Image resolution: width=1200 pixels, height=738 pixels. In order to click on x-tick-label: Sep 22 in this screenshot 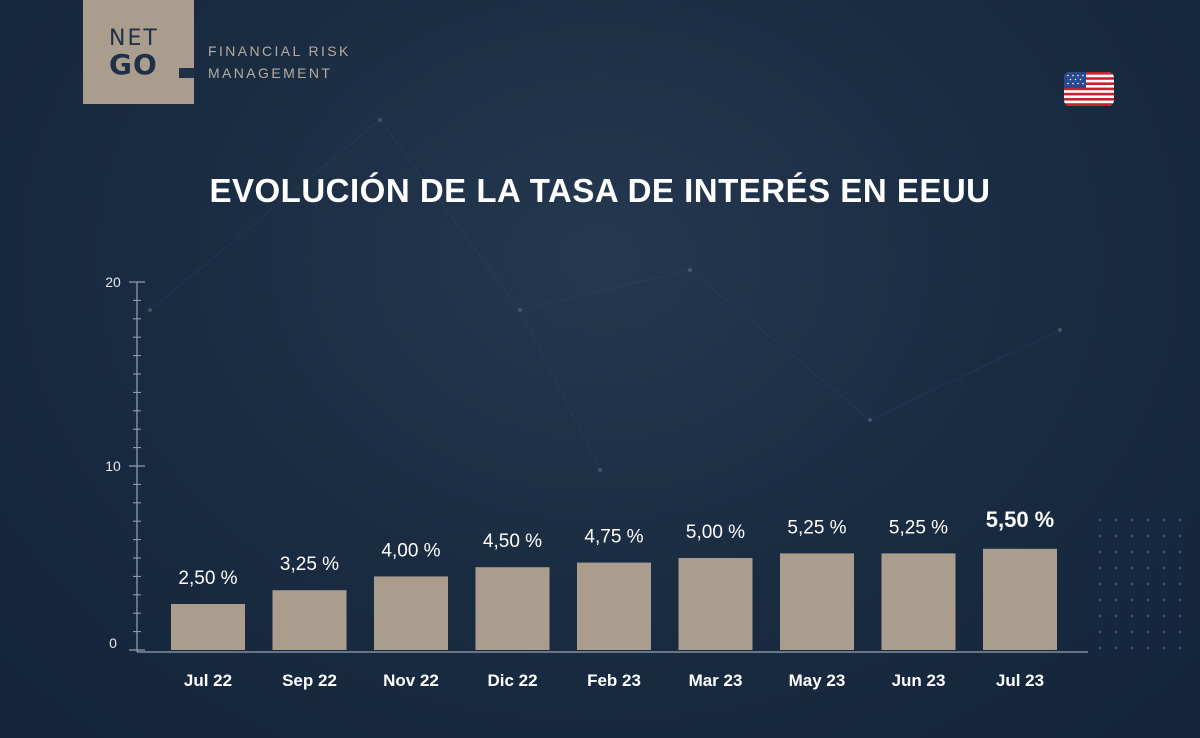, I will do `click(309, 680)`.